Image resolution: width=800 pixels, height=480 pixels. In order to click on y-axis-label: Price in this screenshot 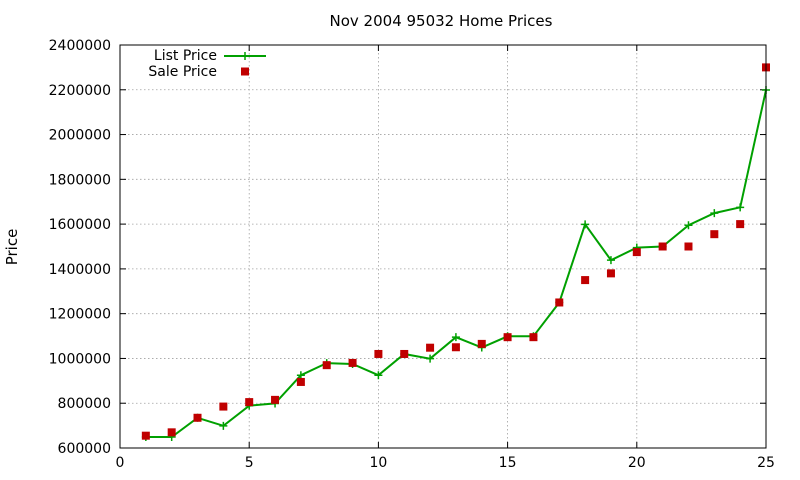, I will do `click(12, 247)`.